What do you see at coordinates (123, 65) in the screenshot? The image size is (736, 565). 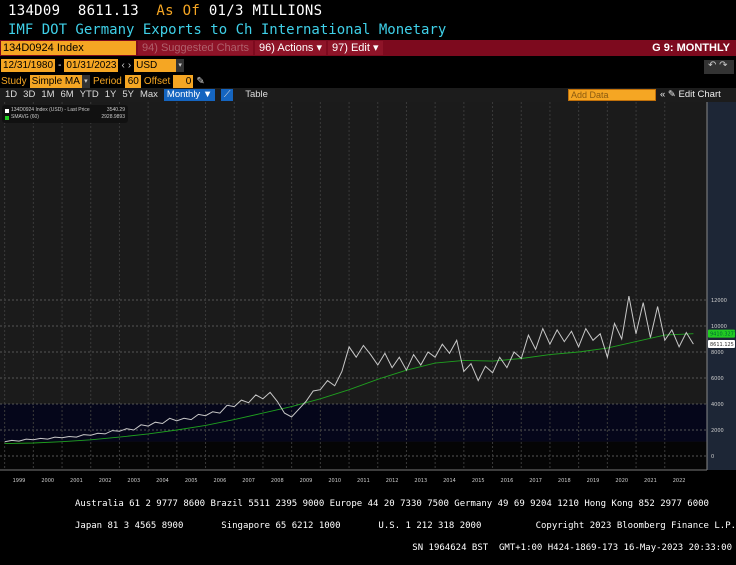 I see `prev-button: ‹` at bounding box center [123, 65].